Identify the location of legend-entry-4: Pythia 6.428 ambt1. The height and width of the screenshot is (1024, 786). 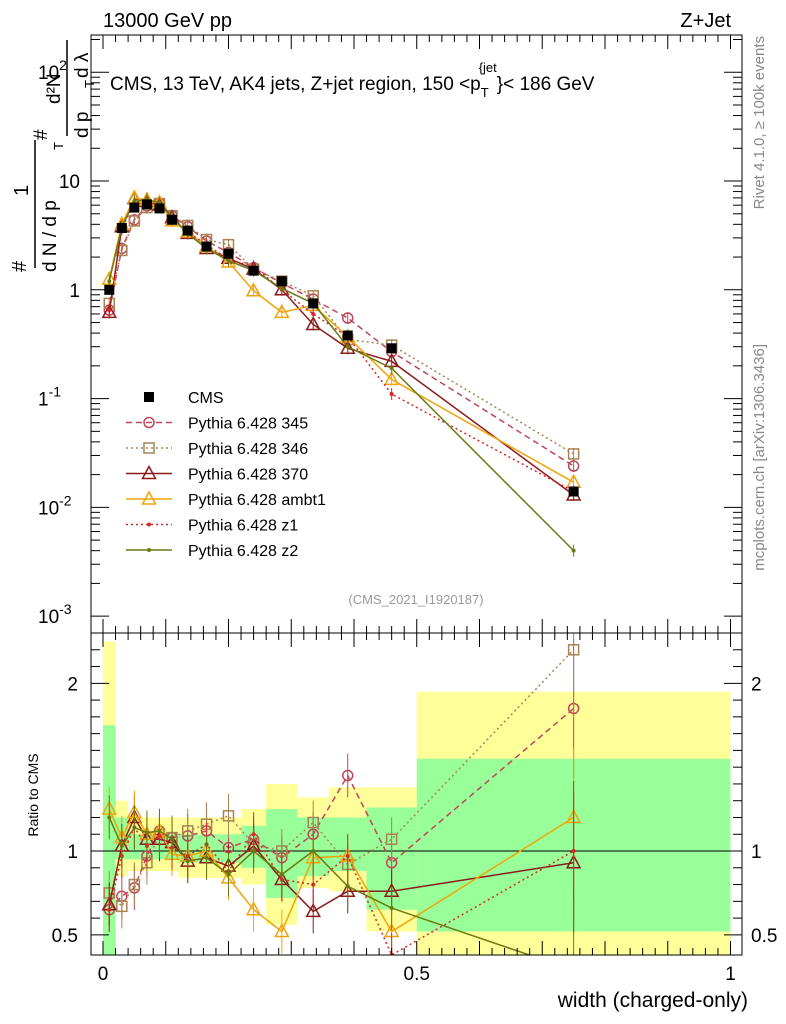
(226, 499).